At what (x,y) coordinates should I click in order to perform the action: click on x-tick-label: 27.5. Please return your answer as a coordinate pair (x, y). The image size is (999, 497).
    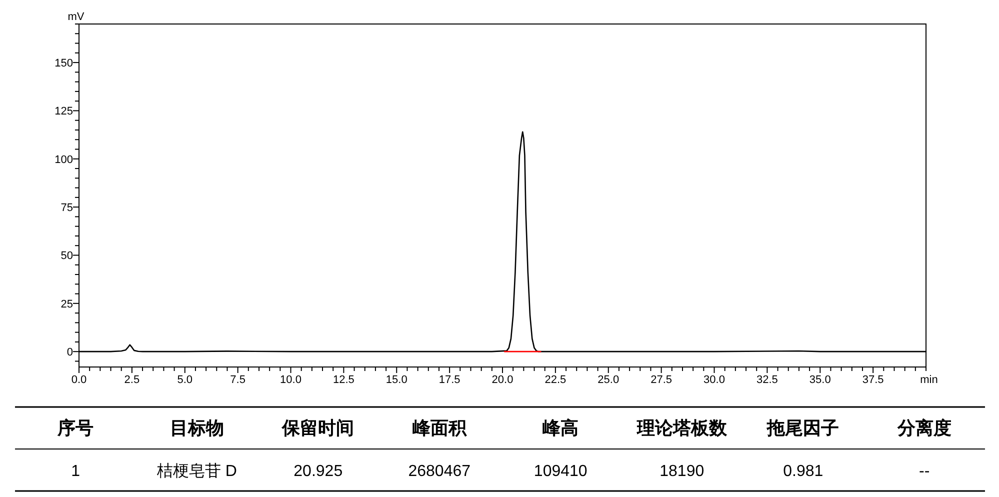
    Looking at the image, I should click on (661, 380).